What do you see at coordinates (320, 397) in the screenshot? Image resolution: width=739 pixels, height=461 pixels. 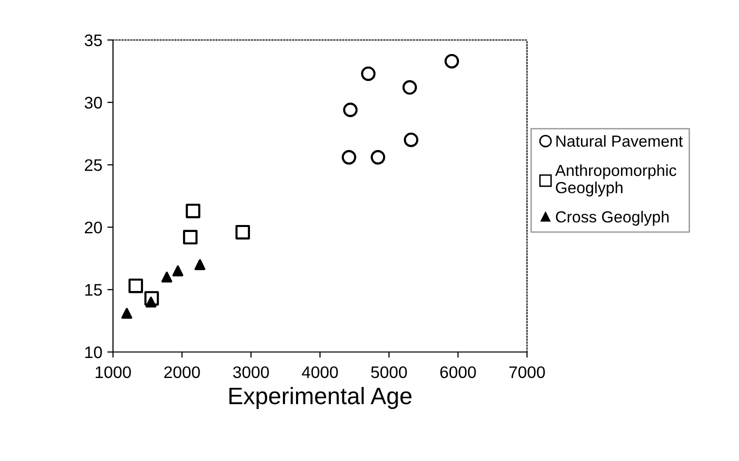 I see `x-axis-title: Experimental Age` at bounding box center [320, 397].